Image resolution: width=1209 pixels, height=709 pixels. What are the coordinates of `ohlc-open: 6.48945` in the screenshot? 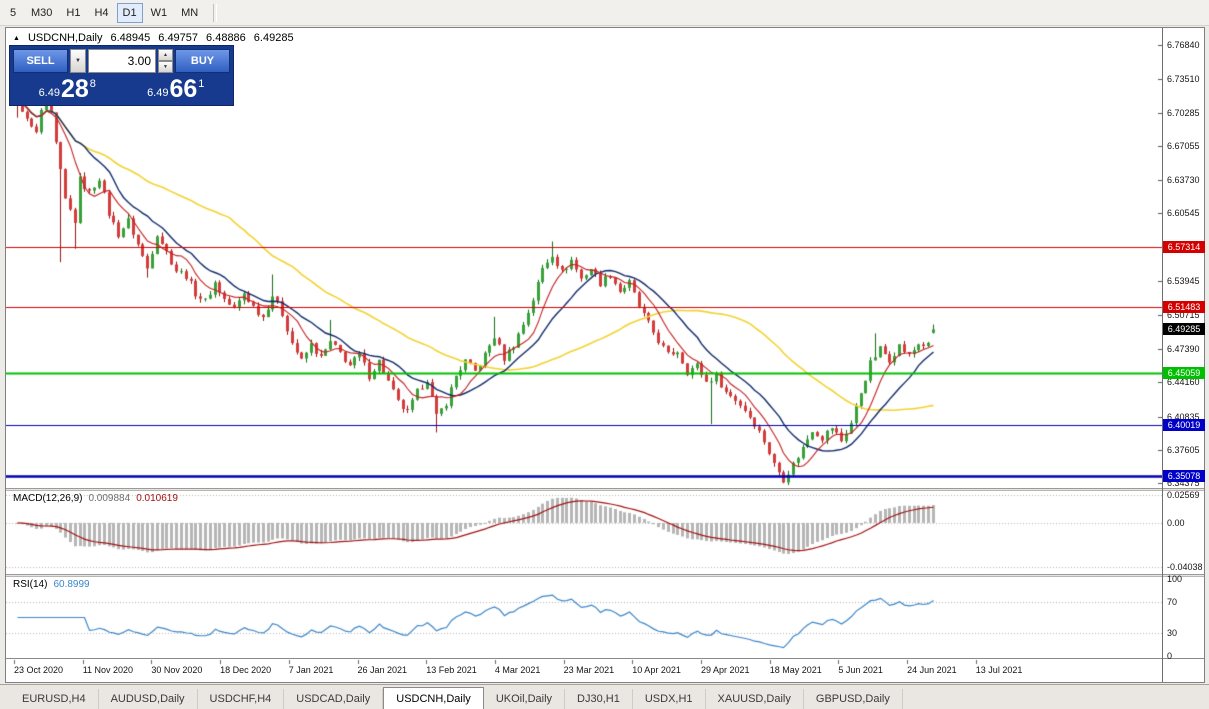 It's located at (130, 38).